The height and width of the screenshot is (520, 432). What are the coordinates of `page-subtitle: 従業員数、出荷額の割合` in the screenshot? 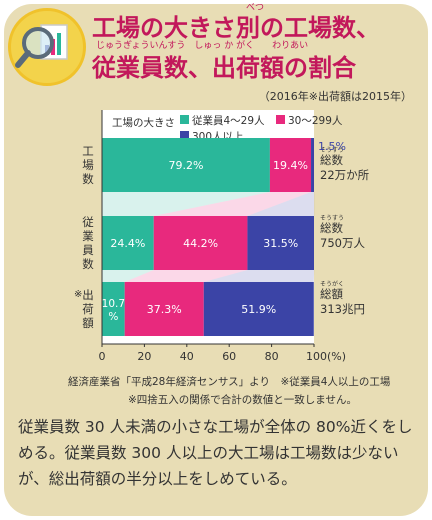 It's located at (224, 68).